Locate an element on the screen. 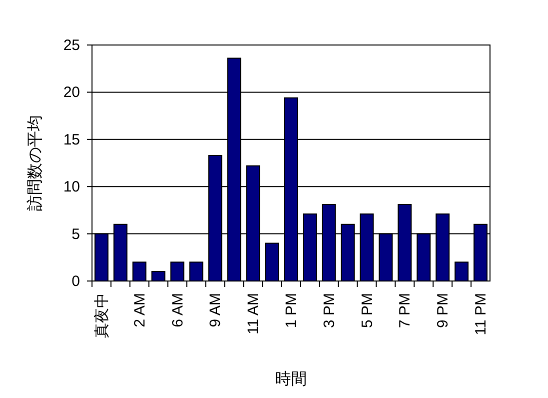 The image size is (548, 398). y-tick-label: 15 is located at coordinates (71, 139).